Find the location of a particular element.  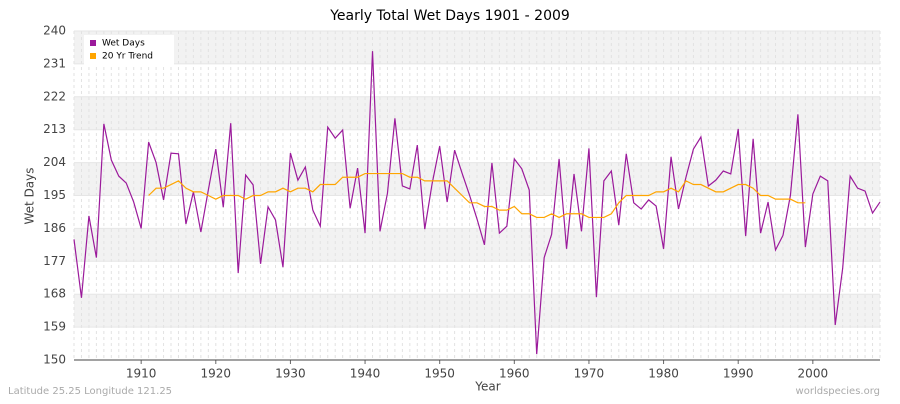

chart-title: Yearly Total Wet Days 1901 - 2009 is located at coordinates (449, 16).